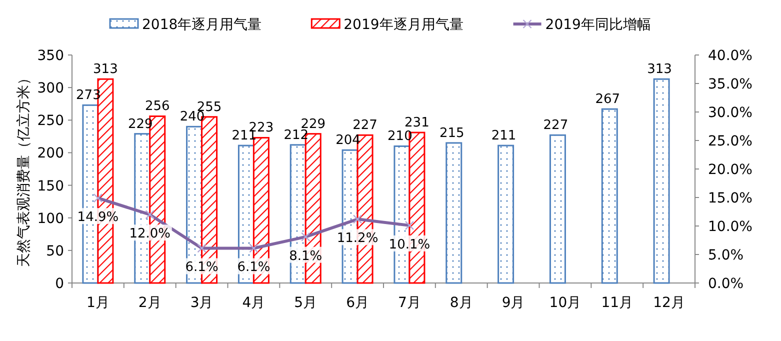 The height and width of the screenshot is (341, 781). What do you see at coordinates (305, 256) in the screenshot?
I see `data-label: 8.1%` at bounding box center [305, 256].